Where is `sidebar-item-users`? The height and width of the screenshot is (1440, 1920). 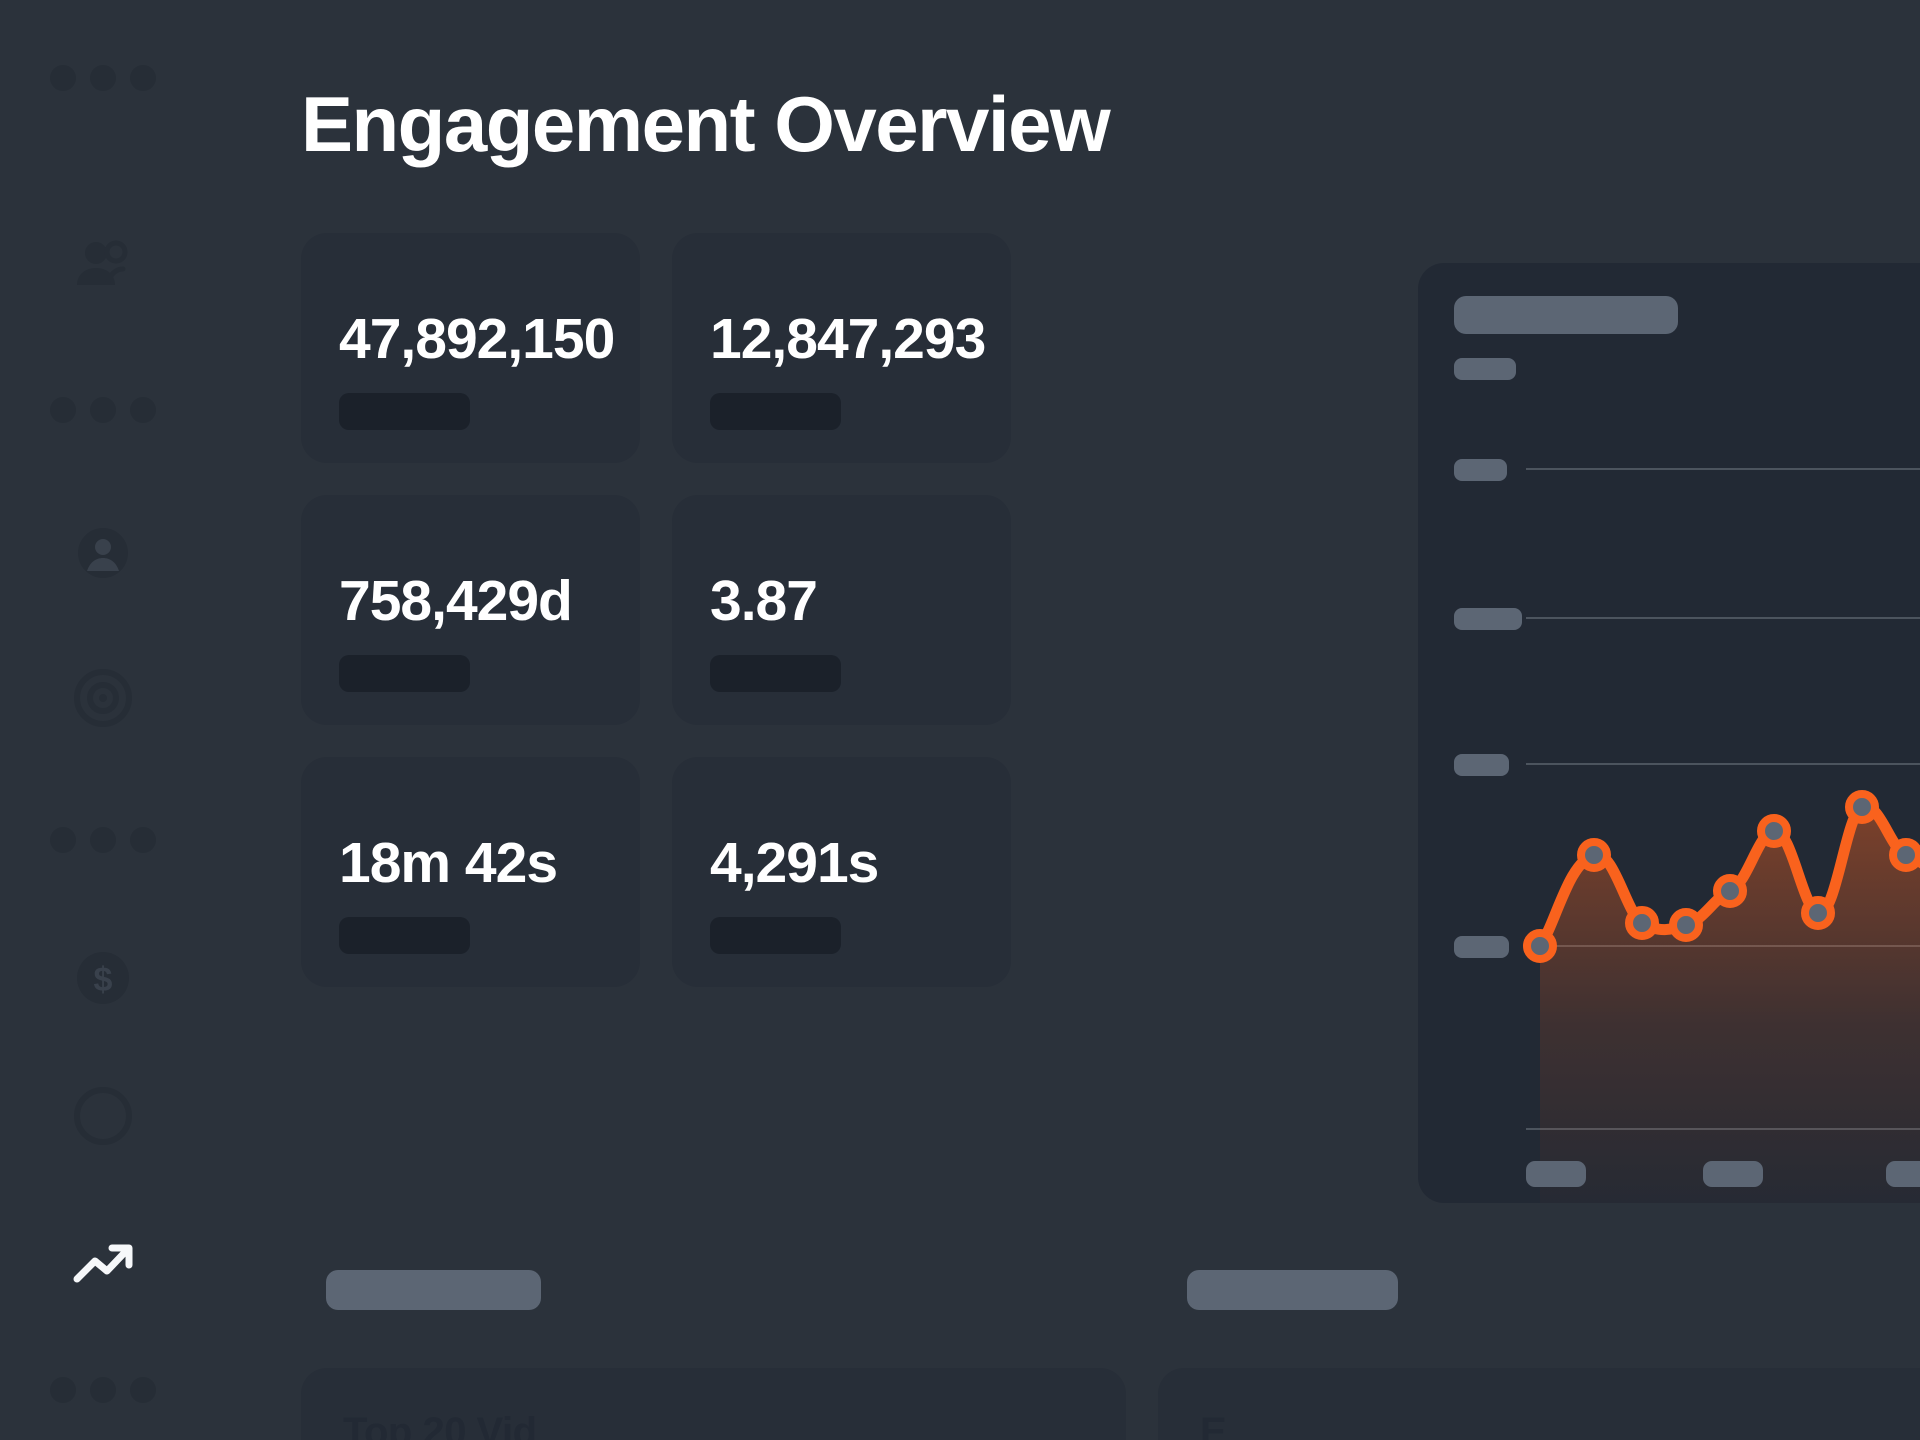 sidebar-item-users is located at coordinates (102, 266).